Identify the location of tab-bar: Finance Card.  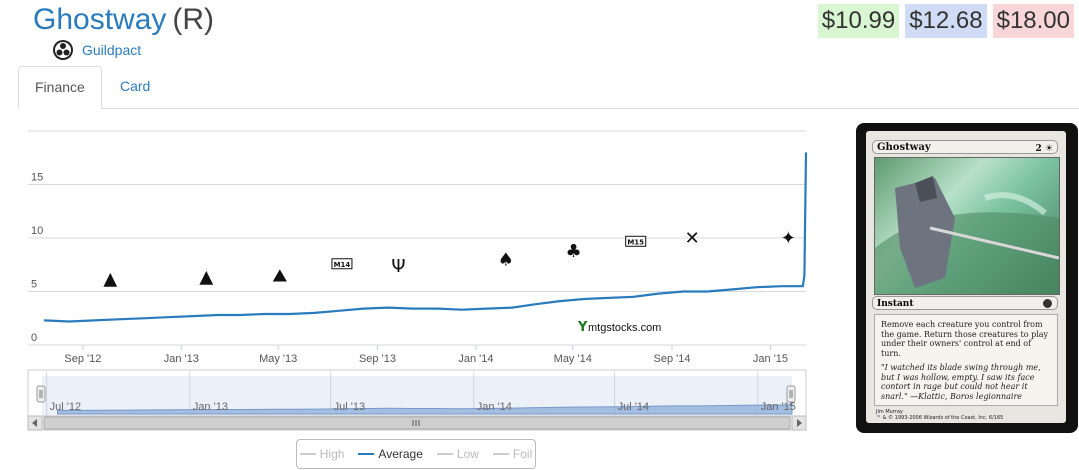
(548, 87).